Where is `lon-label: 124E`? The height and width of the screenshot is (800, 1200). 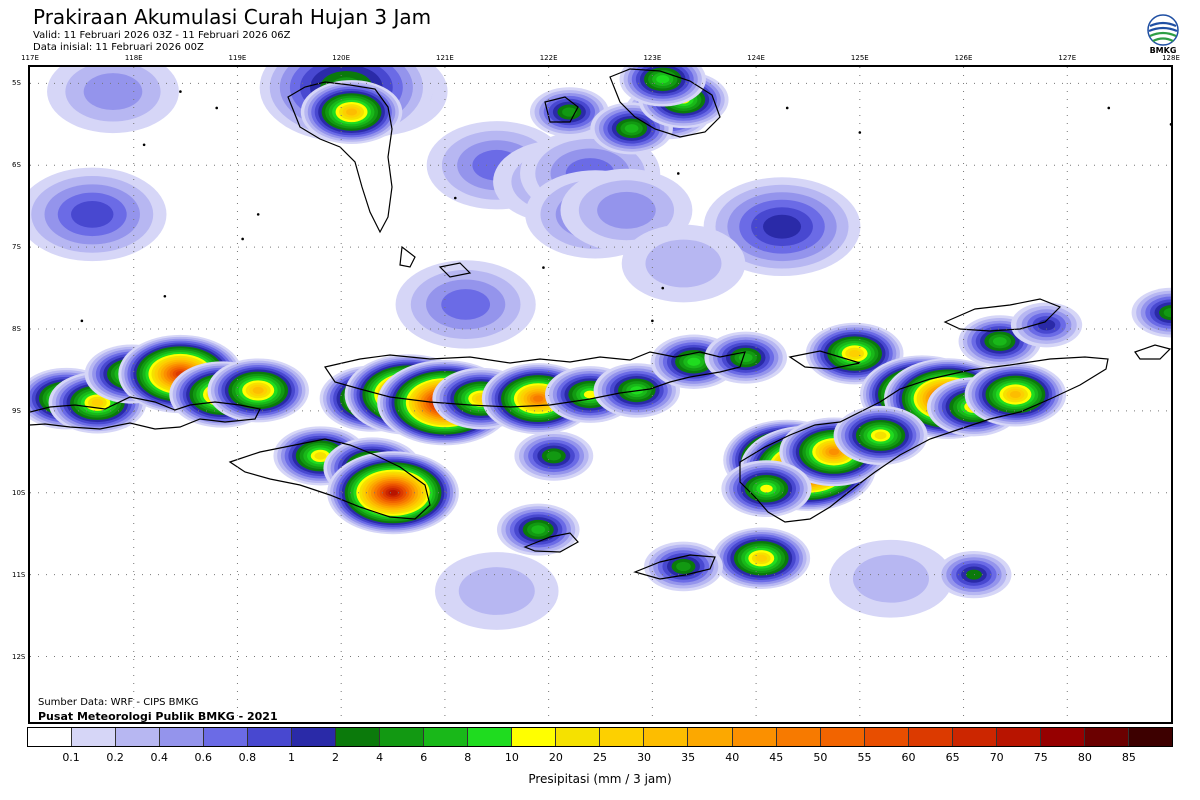 lon-label: 124E is located at coordinates (756, 58).